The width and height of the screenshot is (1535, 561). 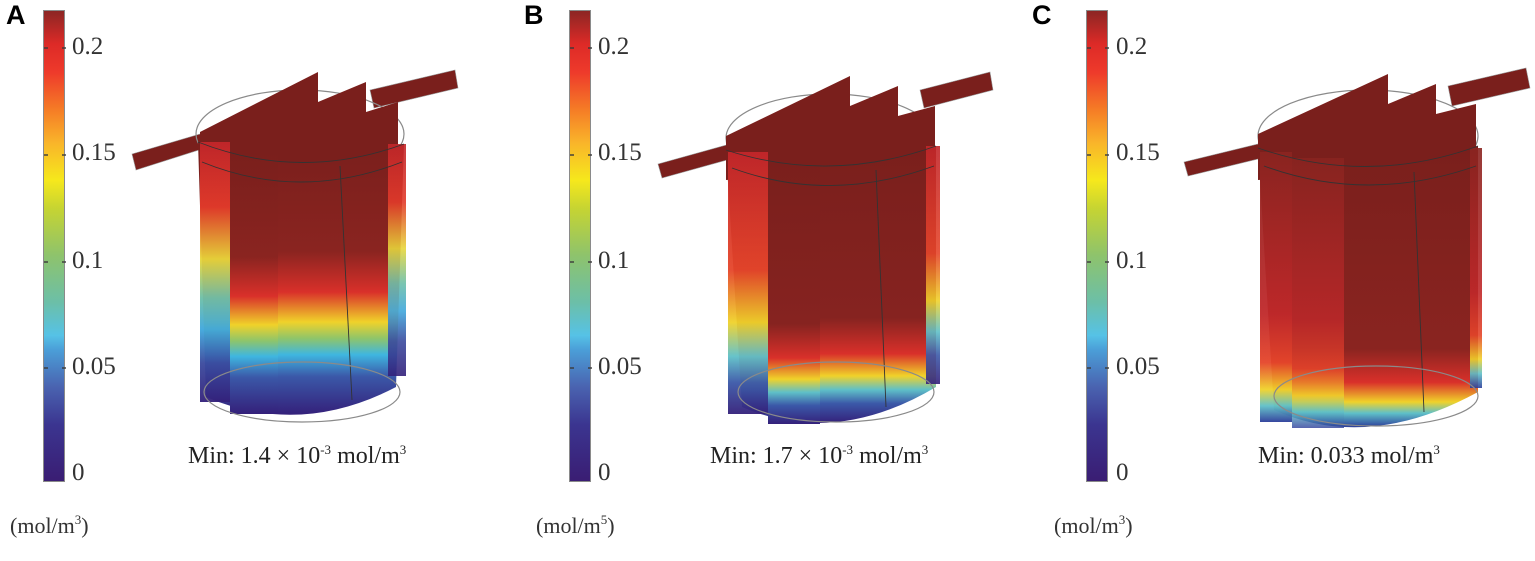 I want to click on min-value-annotation: Min: 1.4 × 10-3 mol/m3, so click(x=297, y=455).